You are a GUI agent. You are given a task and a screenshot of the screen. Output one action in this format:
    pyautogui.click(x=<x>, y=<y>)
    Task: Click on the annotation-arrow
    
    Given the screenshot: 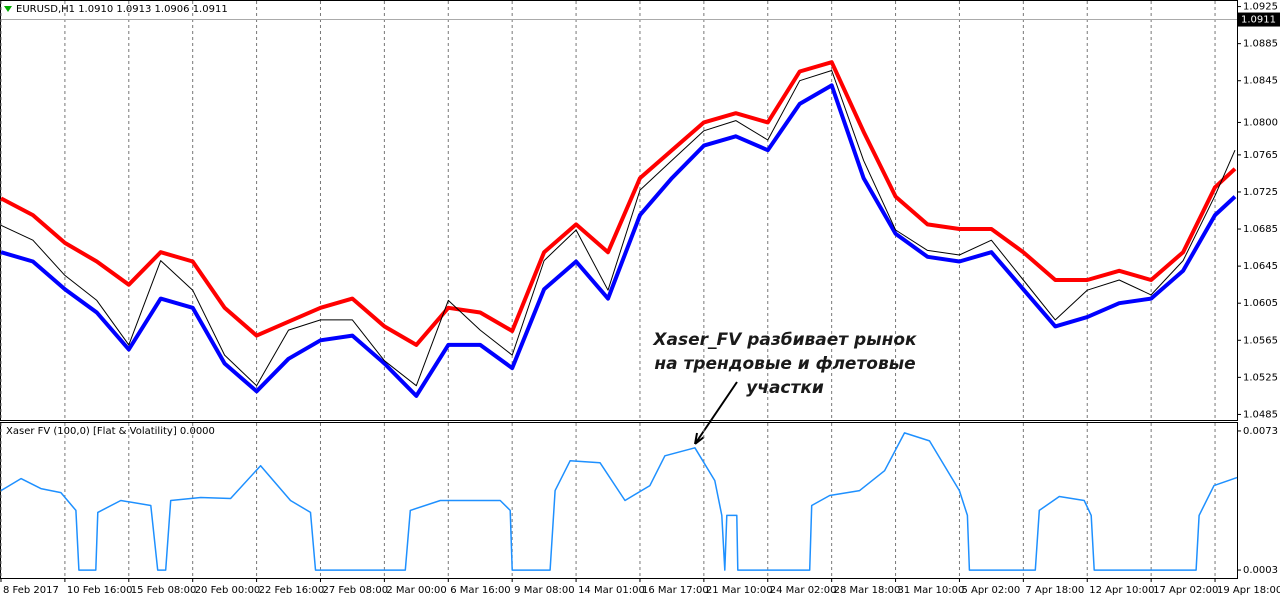 What is the action you would take?
    pyautogui.click(x=716, y=413)
    